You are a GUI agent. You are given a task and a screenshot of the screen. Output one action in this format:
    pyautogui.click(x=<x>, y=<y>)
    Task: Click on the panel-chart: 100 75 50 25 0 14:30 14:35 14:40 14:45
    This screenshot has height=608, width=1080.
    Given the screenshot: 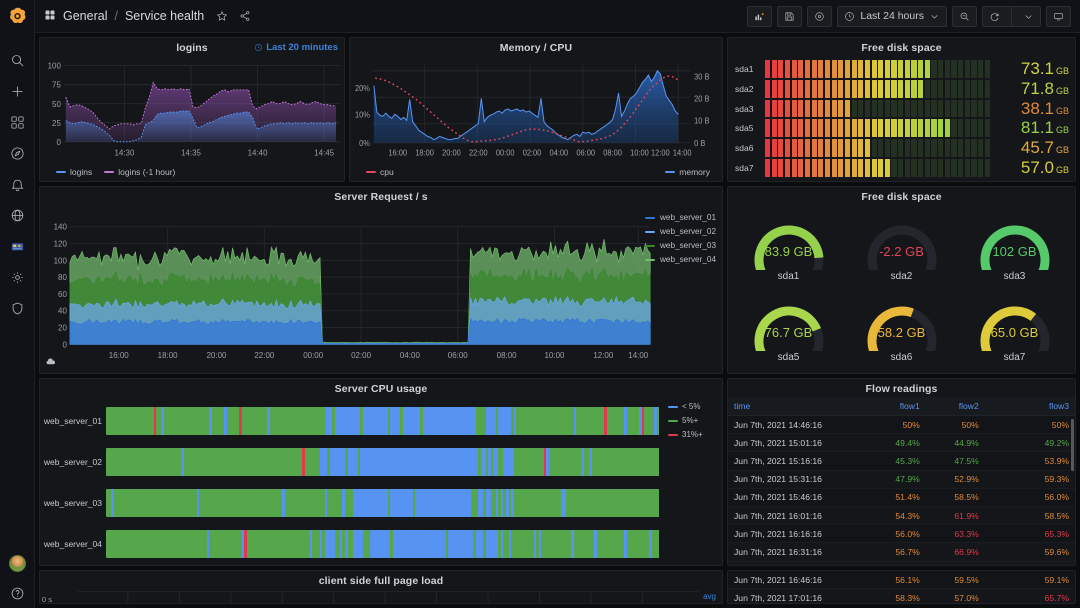 What is the action you would take?
    pyautogui.click(x=192, y=110)
    